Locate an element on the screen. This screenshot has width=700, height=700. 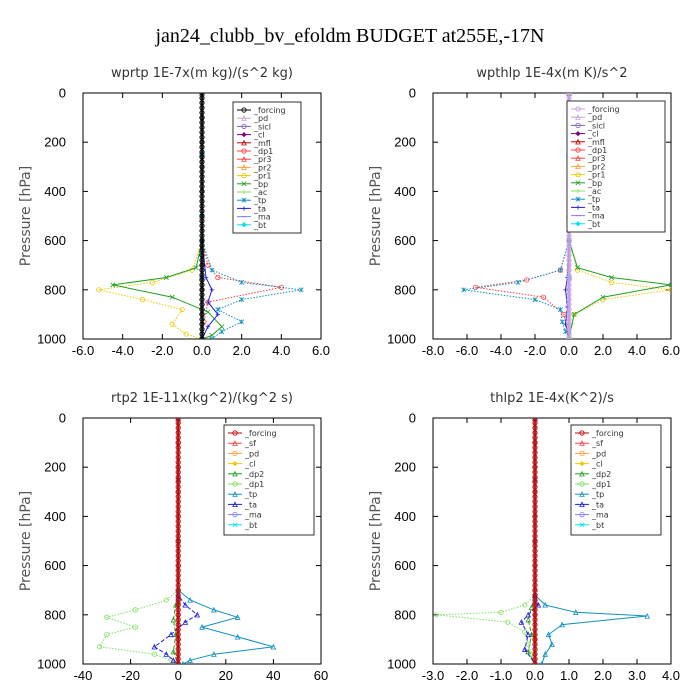
legend-entry: _pd is located at coordinates (260, 118).